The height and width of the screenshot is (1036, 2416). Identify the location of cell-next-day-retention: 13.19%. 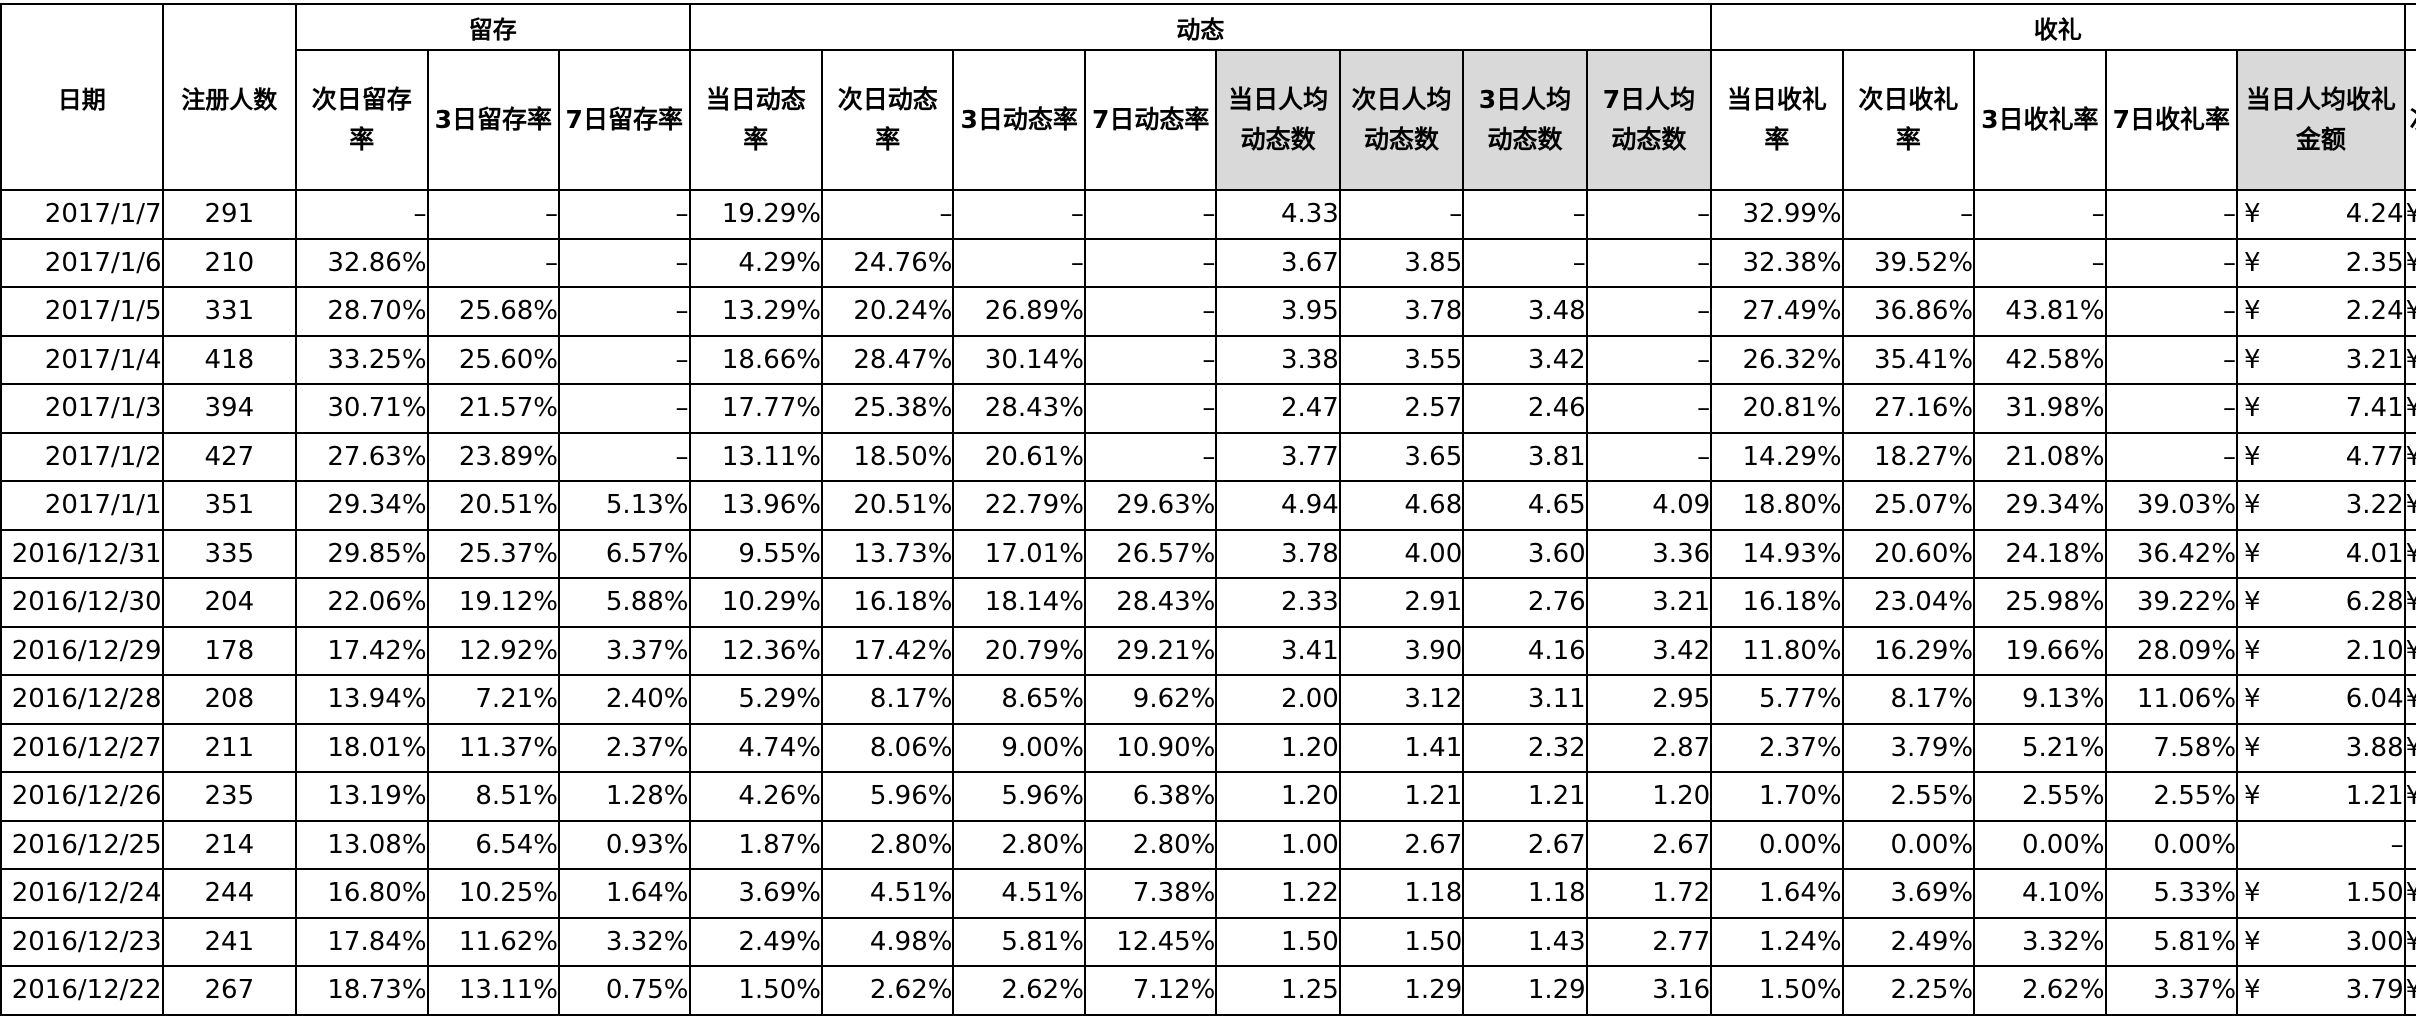
(362, 796).